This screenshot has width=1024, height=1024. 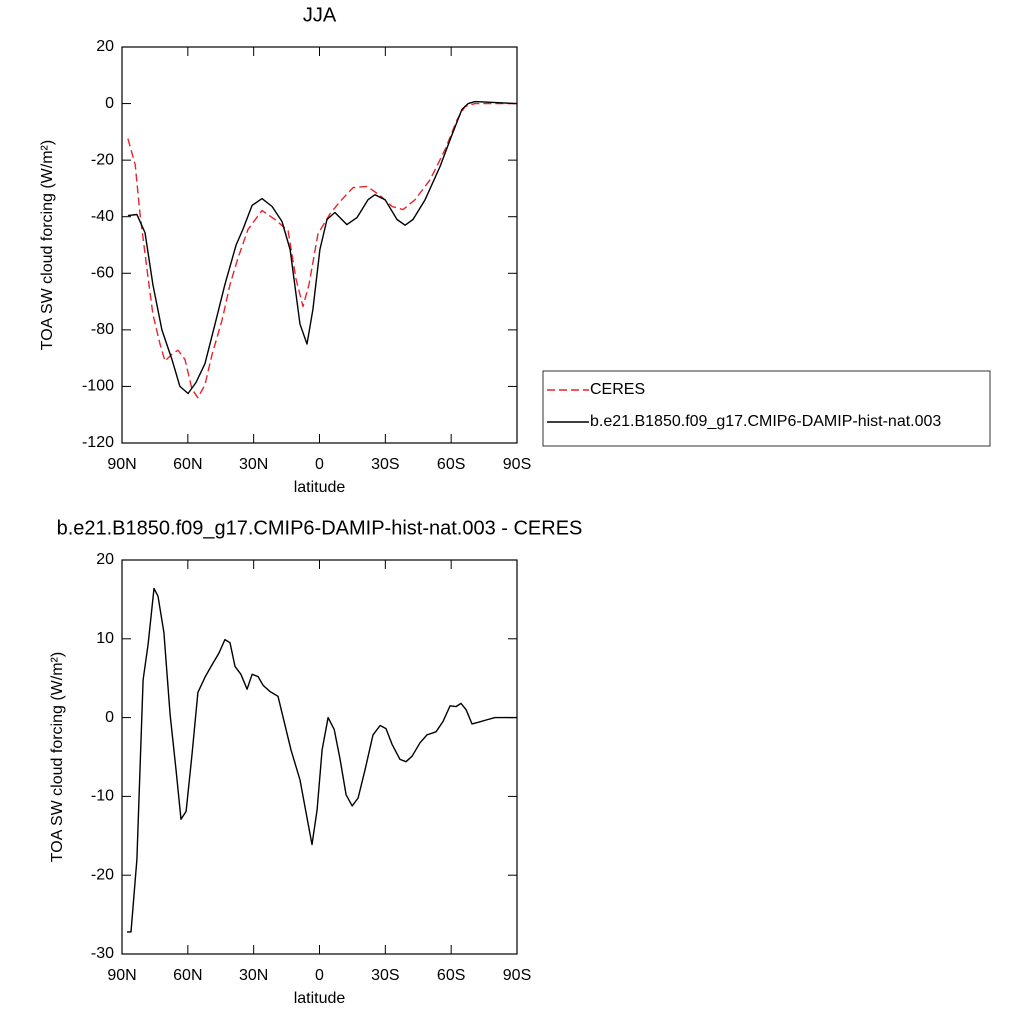 I want to click on y-tick-label: -40, so click(x=102, y=216).